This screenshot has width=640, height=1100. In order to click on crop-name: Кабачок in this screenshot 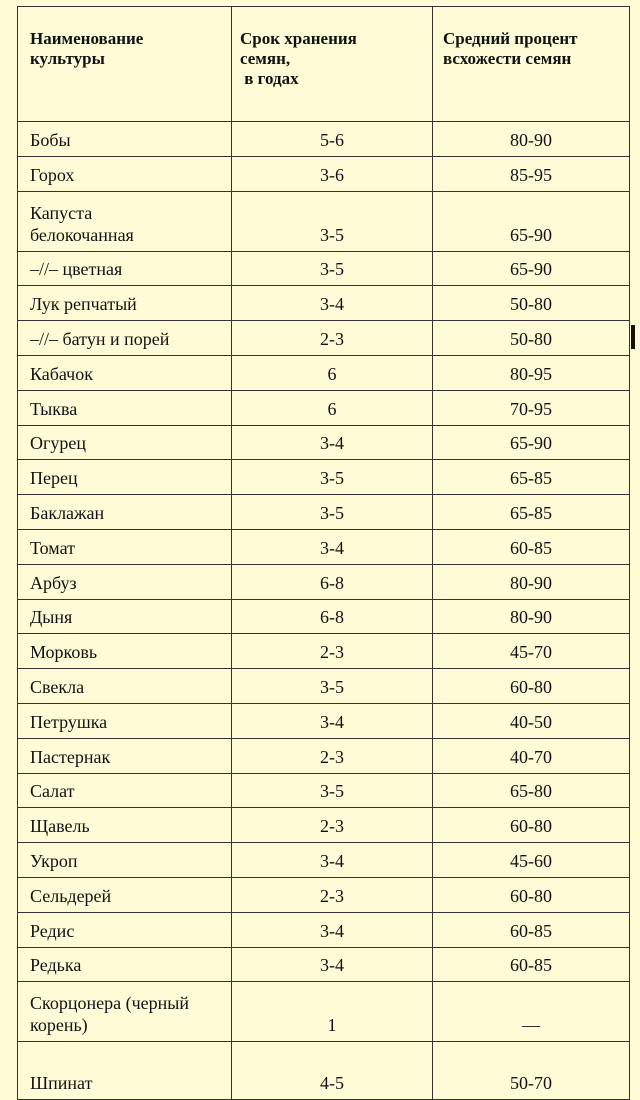, I will do `click(124, 372)`.